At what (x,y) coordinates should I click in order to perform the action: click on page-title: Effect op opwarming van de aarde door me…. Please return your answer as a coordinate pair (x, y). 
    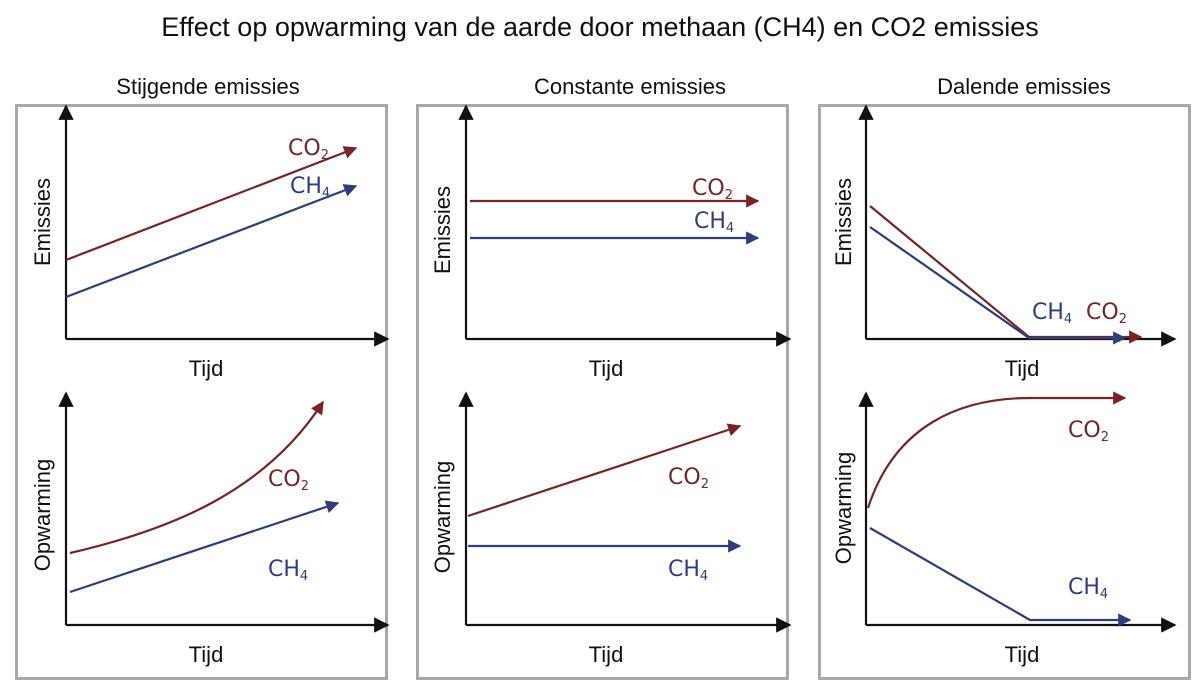
    Looking at the image, I should click on (600, 27).